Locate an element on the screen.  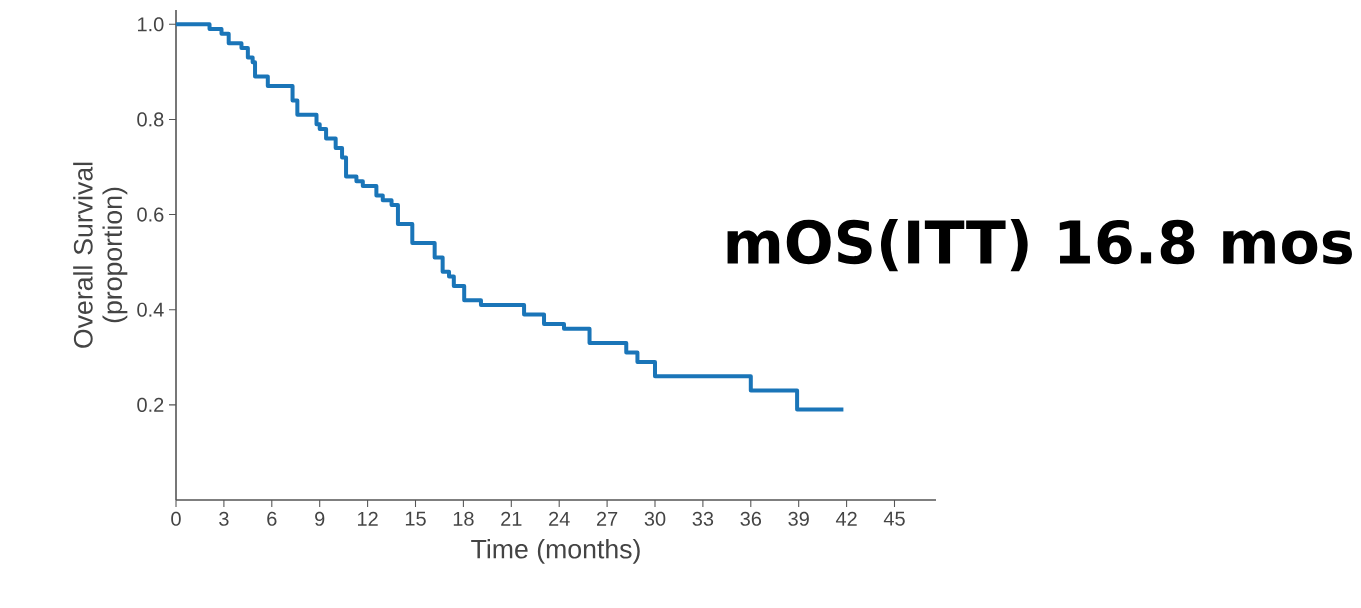
y-tick-label: 1.0 is located at coordinates (151, 24).